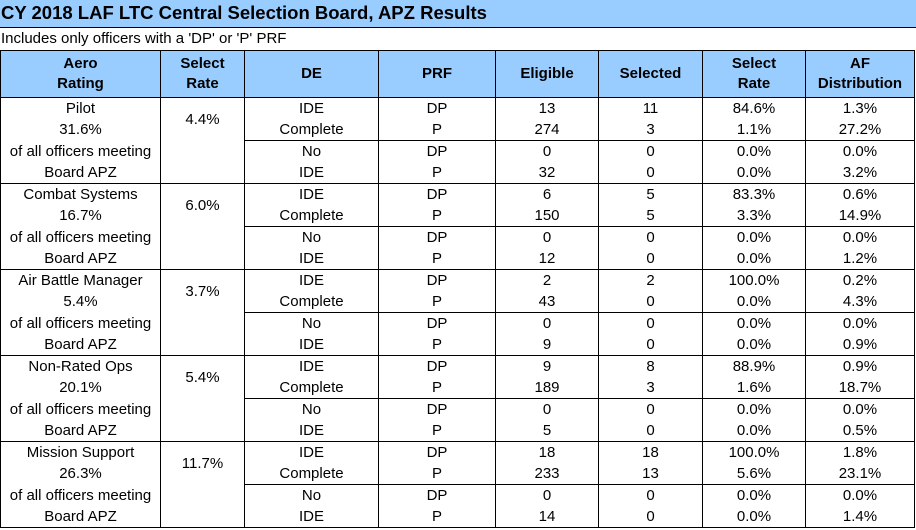  Describe the element at coordinates (860, 74) in the screenshot. I see `header-af-distribution: AF Distribution` at that location.